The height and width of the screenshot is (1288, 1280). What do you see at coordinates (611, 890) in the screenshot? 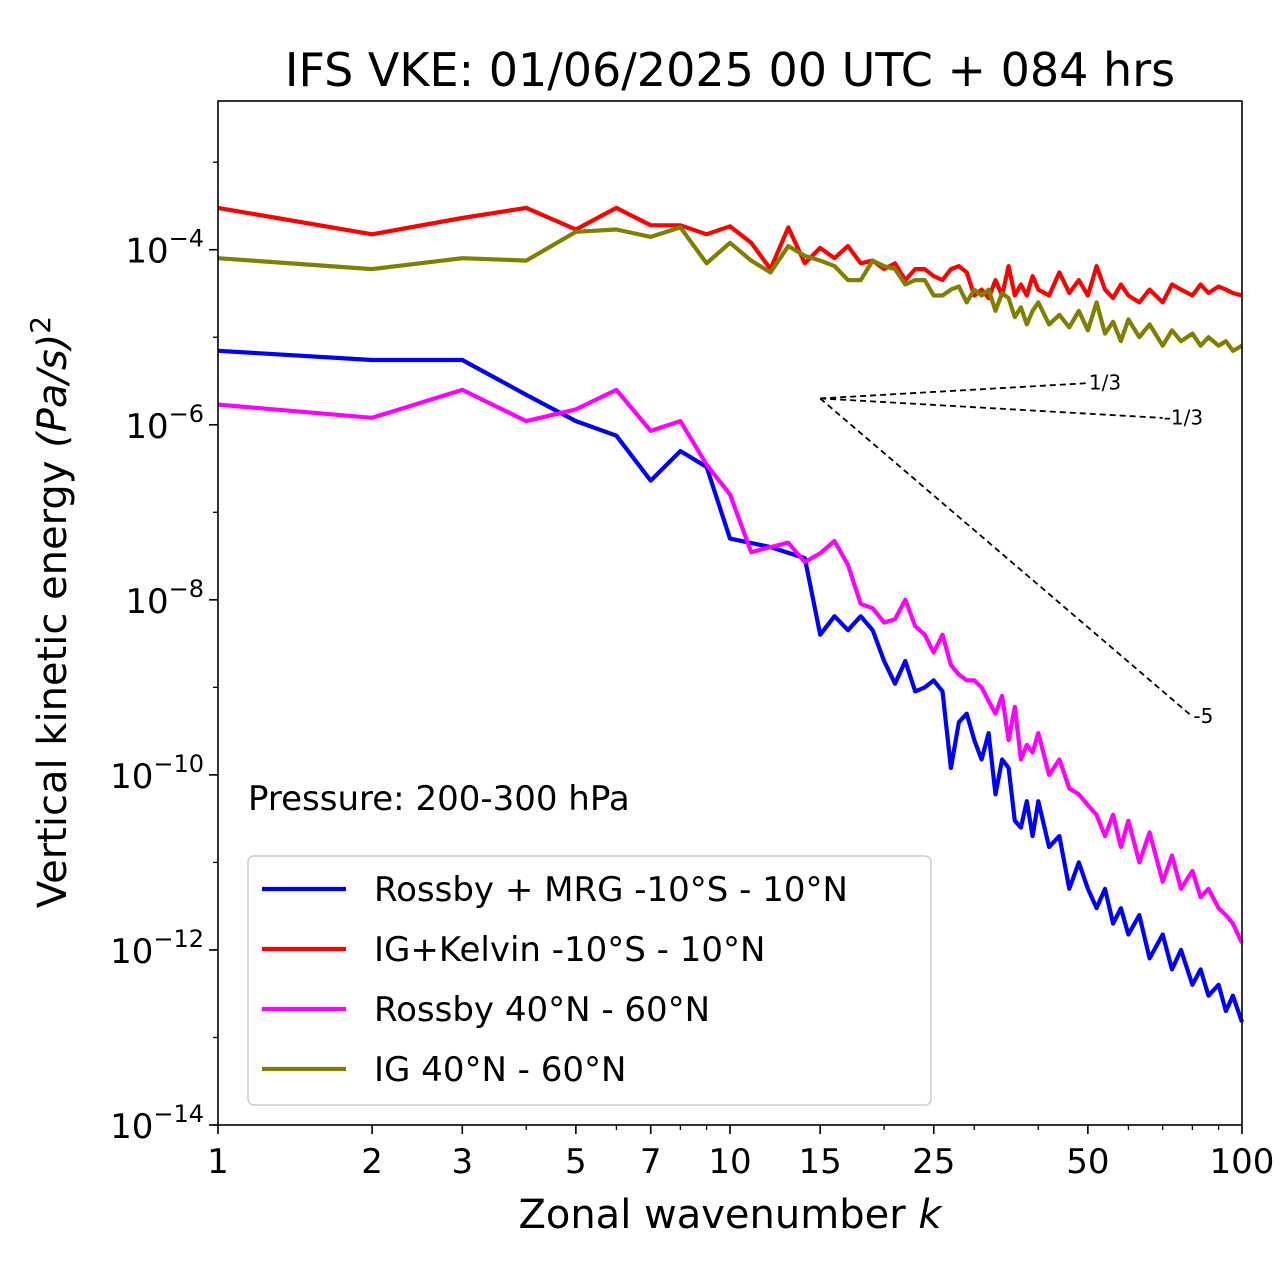
I see `legend-label-0: Rossby + MRG -10°S - 10°N` at bounding box center [611, 890].